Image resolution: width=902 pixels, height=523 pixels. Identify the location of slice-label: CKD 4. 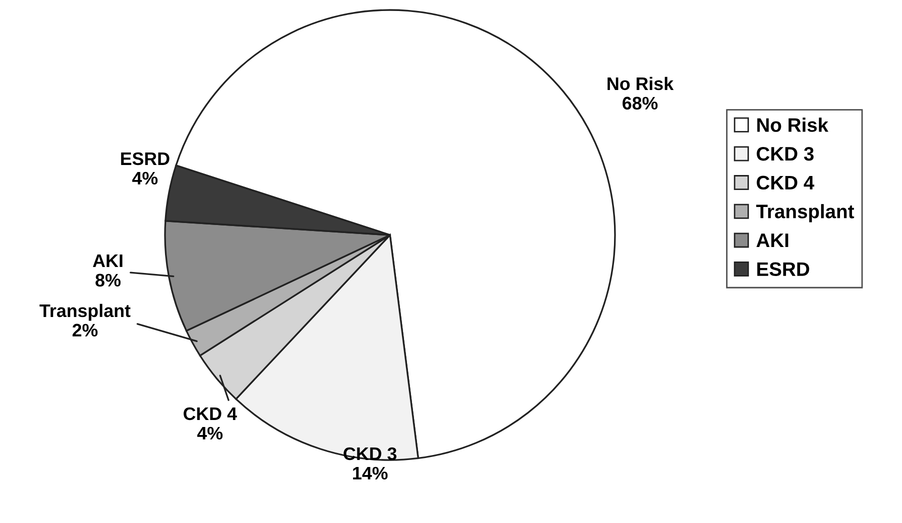
(210, 413).